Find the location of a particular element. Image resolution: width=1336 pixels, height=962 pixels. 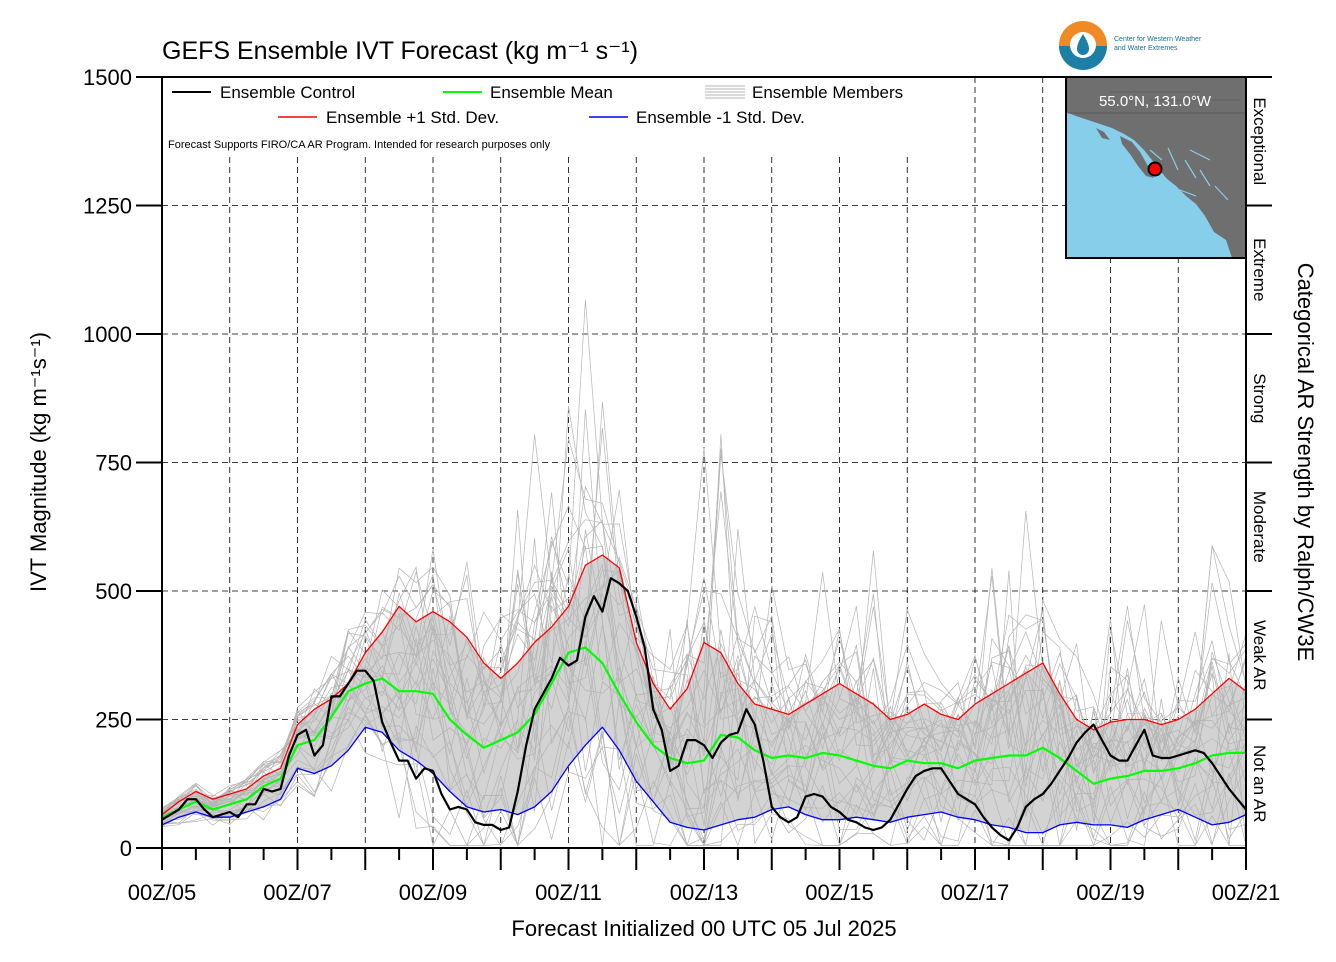

y-tick-label: 750 is located at coordinates (113, 463).